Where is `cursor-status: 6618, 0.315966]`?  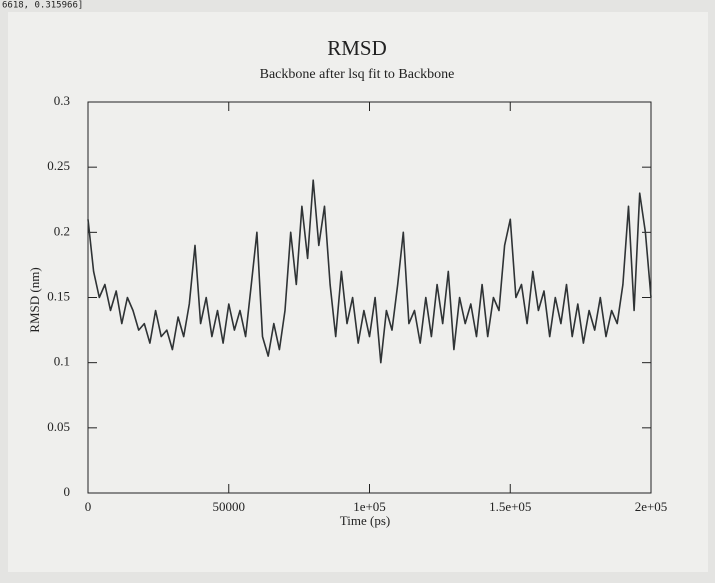 cursor-status: 6618, 0.315966] is located at coordinates (42, 6).